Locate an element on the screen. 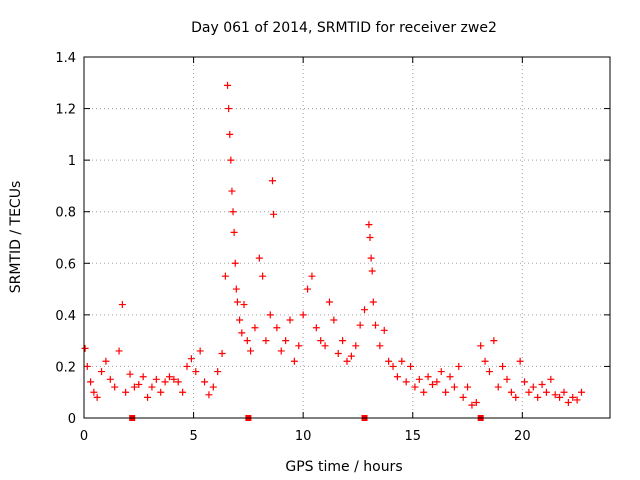  x-tick-label: 0 is located at coordinates (84, 436).